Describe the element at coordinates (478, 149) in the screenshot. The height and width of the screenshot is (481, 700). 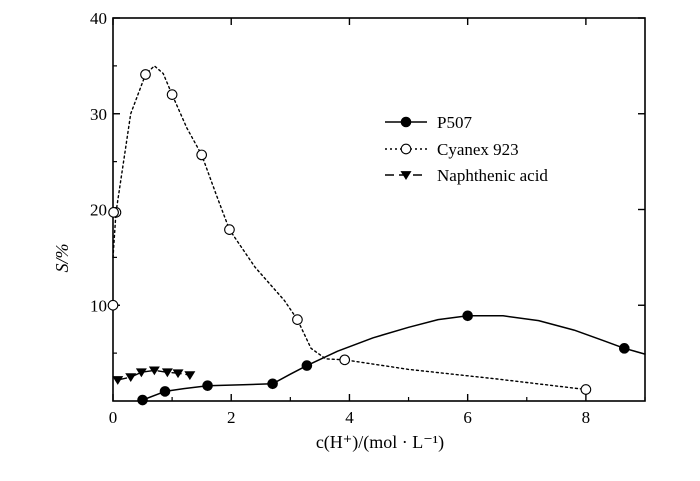
I see `legend-label: Cyanex 923` at that location.